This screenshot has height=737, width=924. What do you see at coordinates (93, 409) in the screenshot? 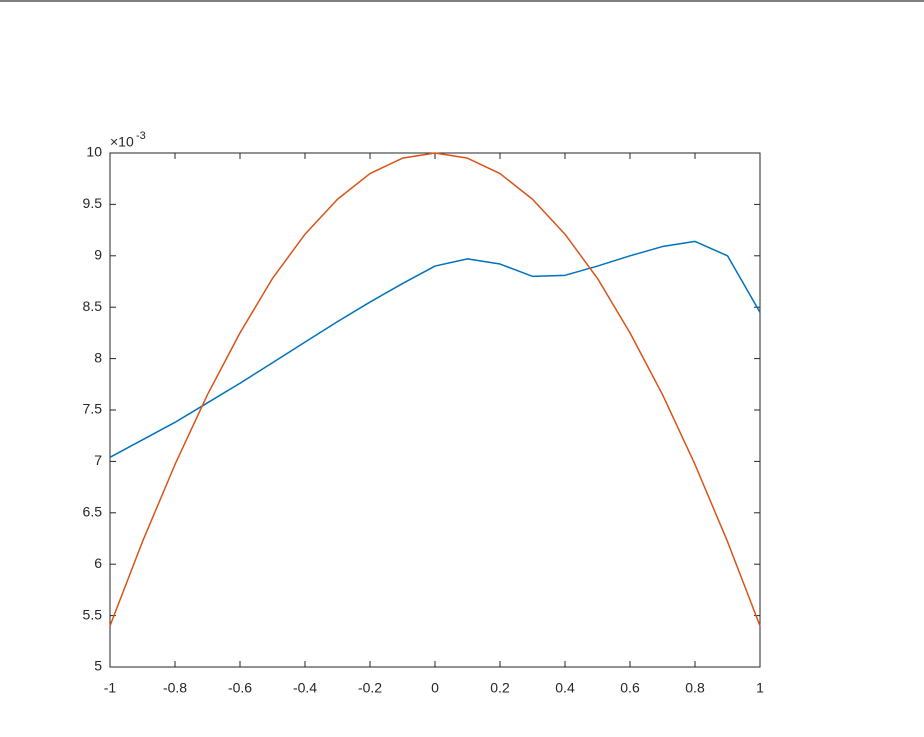
I see `y-tick-label: 7.5` at bounding box center [93, 409].